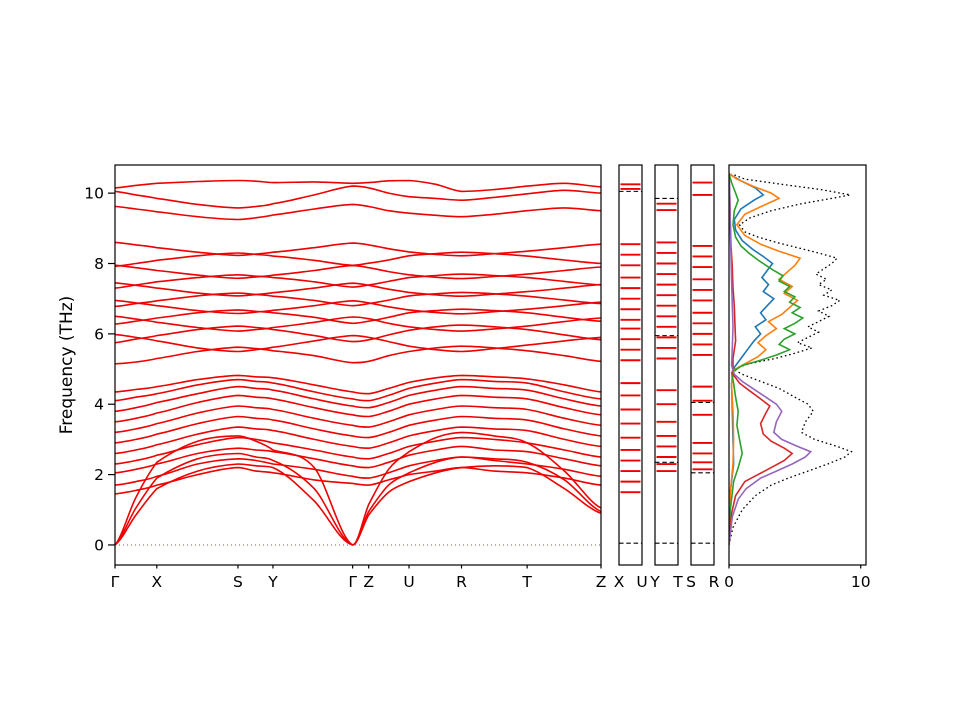  What do you see at coordinates (156, 582) in the screenshot?
I see `xtick-label: X` at bounding box center [156, 582].